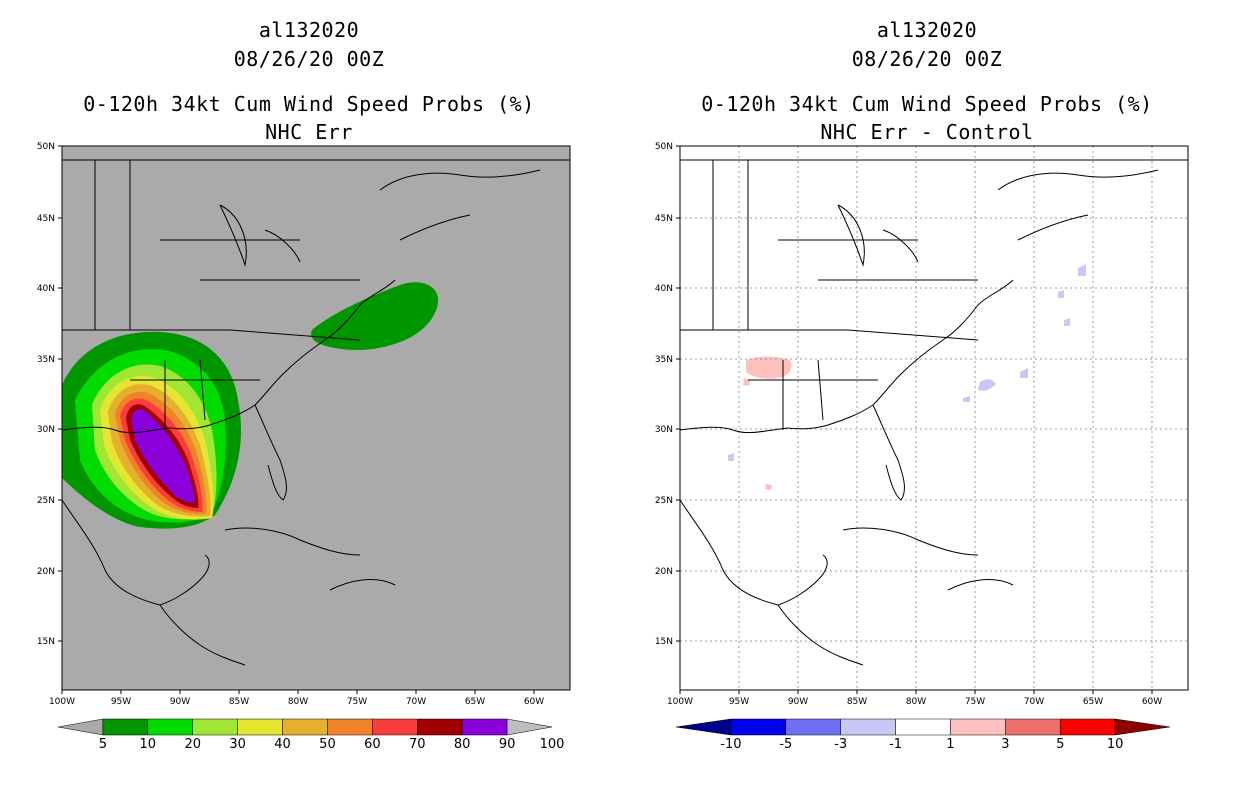 This screenshot has width=1236, height=800. I want to click on right-storm-id: al132020, so click(927, 30).